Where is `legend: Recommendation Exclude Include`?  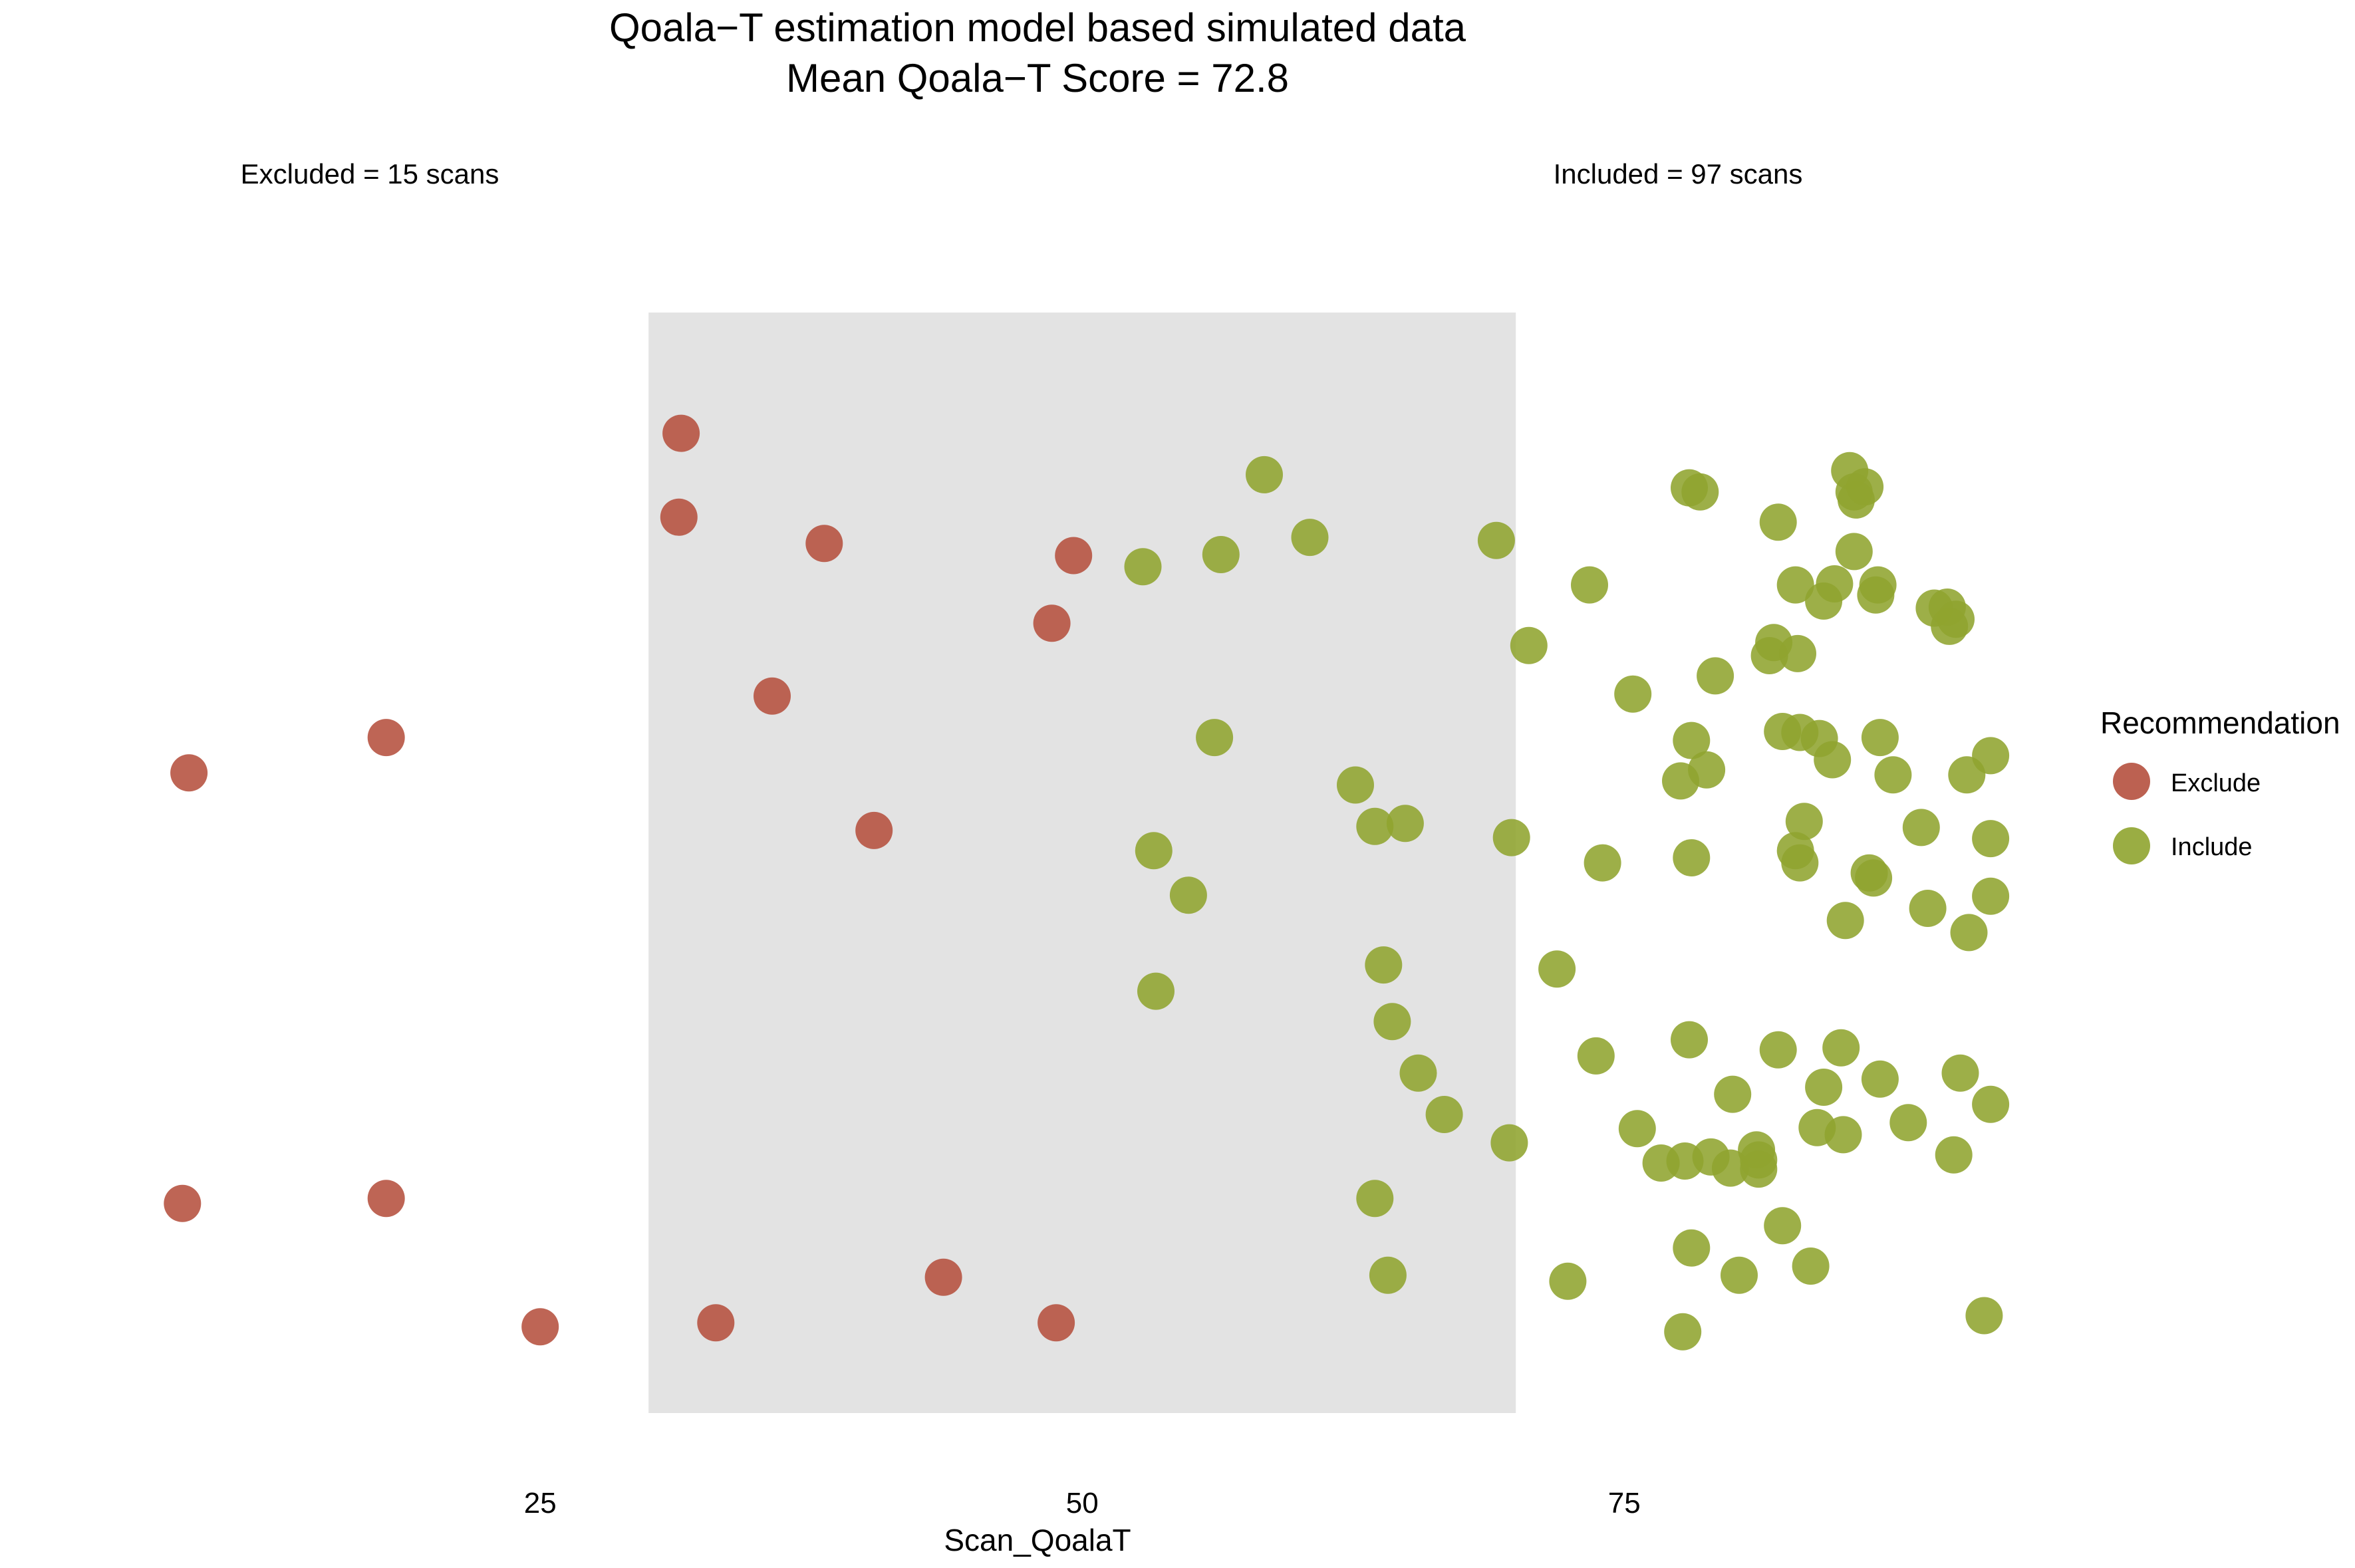 legend: Recommendation Exclude Include is located at coordinates (2220, 785).